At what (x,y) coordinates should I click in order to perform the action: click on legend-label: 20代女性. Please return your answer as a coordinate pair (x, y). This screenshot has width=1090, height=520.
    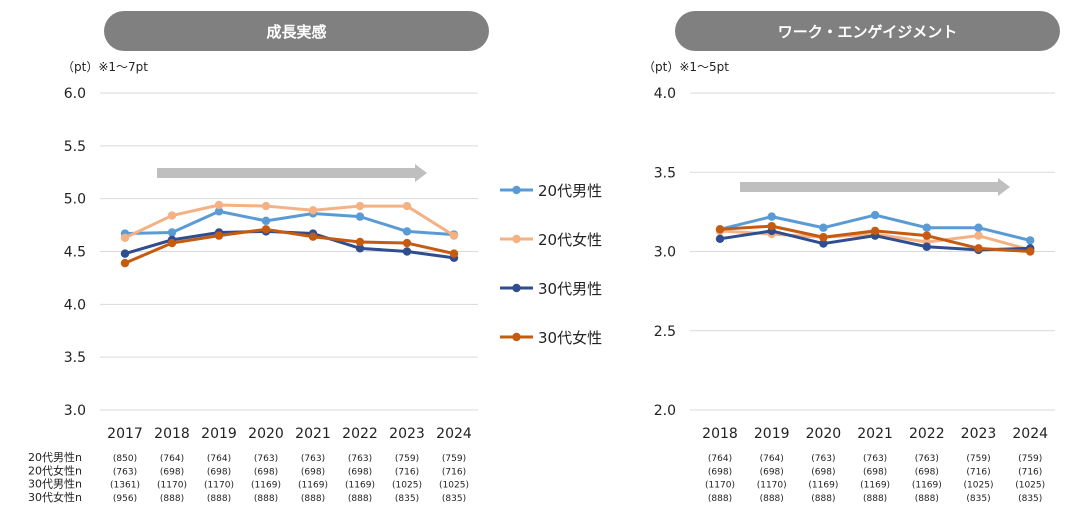
    Looking at the image, I should click on (570, 240).